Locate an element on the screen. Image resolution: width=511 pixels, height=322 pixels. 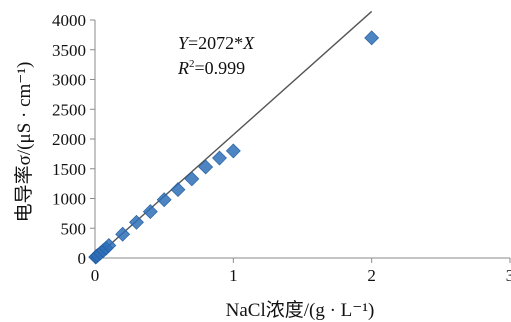
y-tick-label: 0 is located at coordinates (82, 258).